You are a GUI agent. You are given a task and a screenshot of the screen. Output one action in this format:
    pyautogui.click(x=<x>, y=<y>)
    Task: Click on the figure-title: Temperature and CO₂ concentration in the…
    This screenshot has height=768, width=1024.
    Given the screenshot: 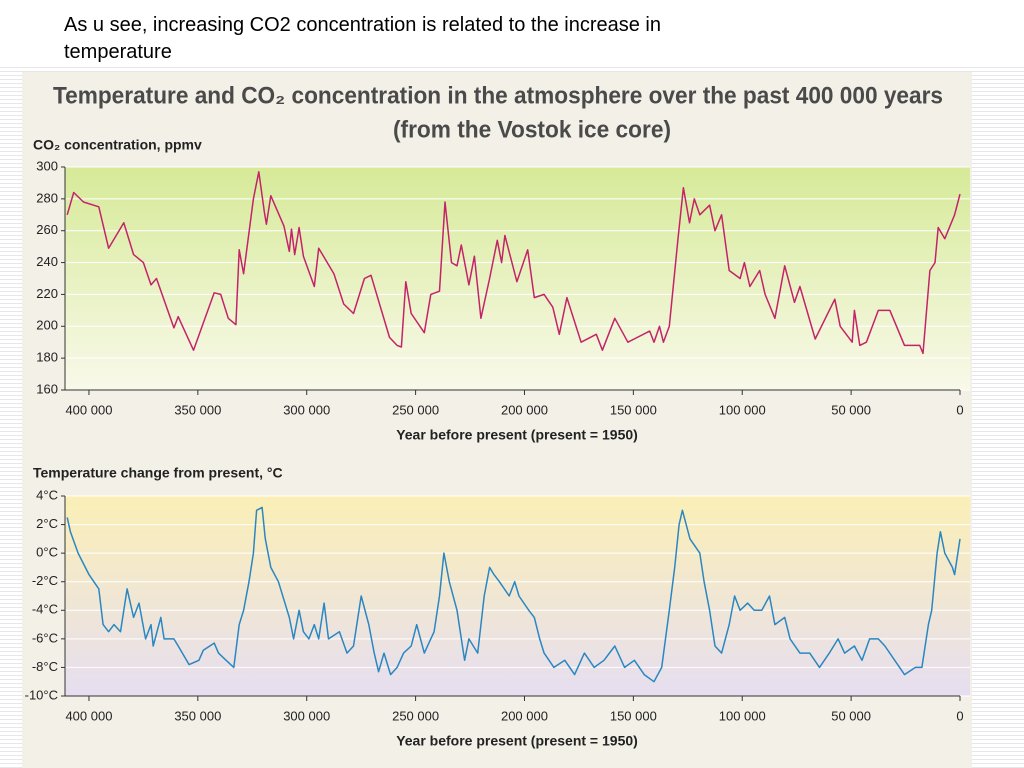 What is the action you would take?
    pyautogui.click(x=498, y=95)
    